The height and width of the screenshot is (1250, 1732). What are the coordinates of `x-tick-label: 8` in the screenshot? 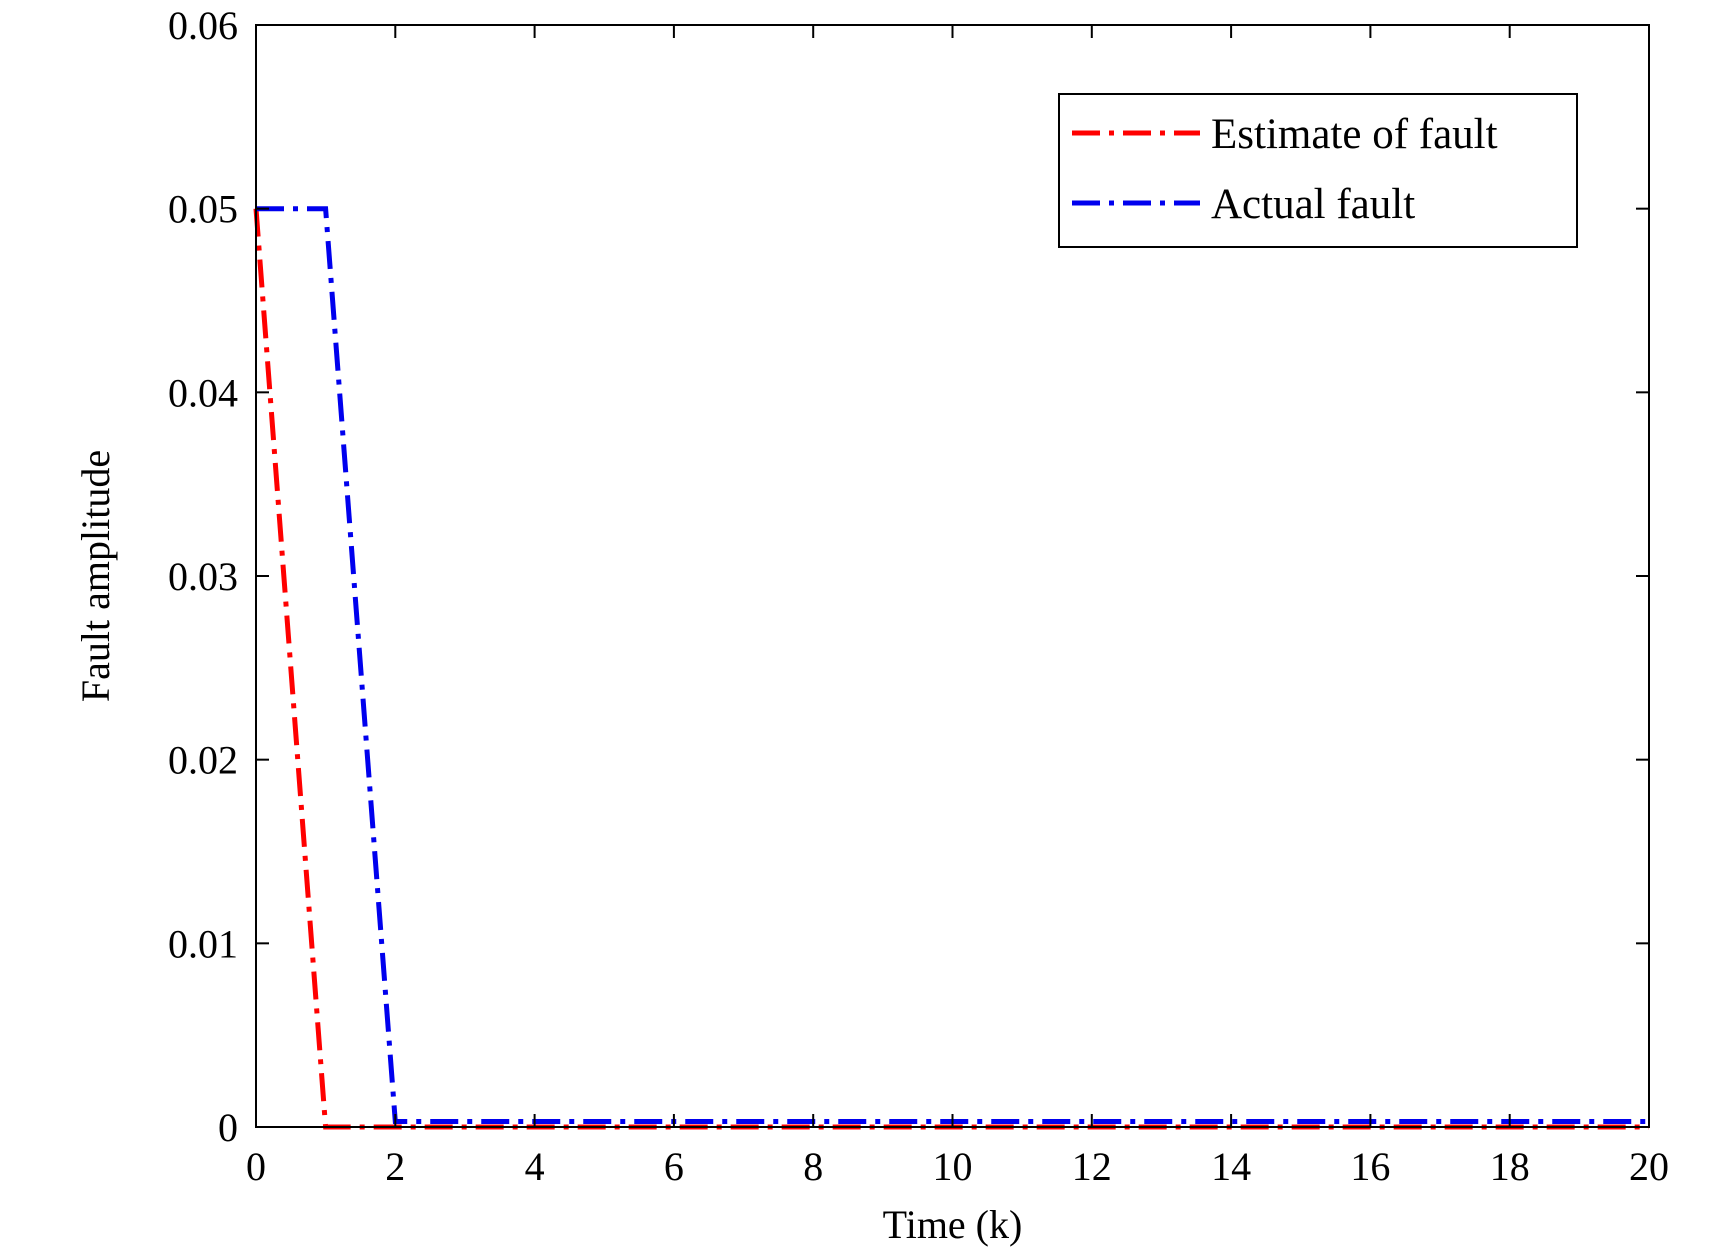 It's located at (813, 1166).